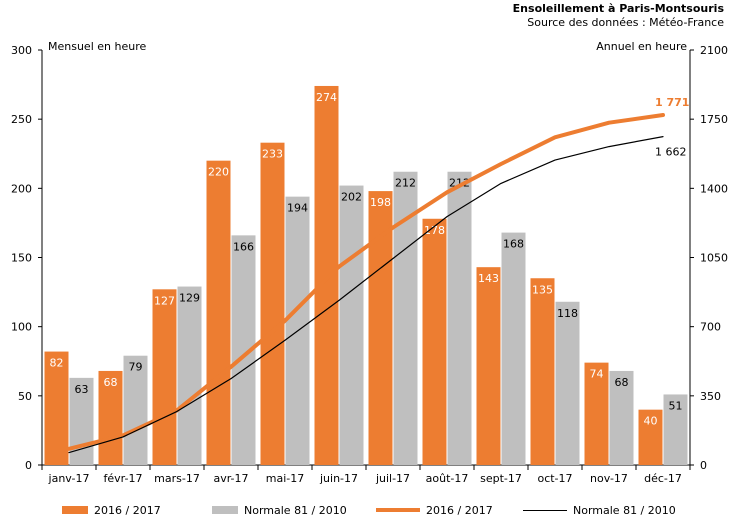  I want to click on x-tick-label: juin-17, so click(338, 478).